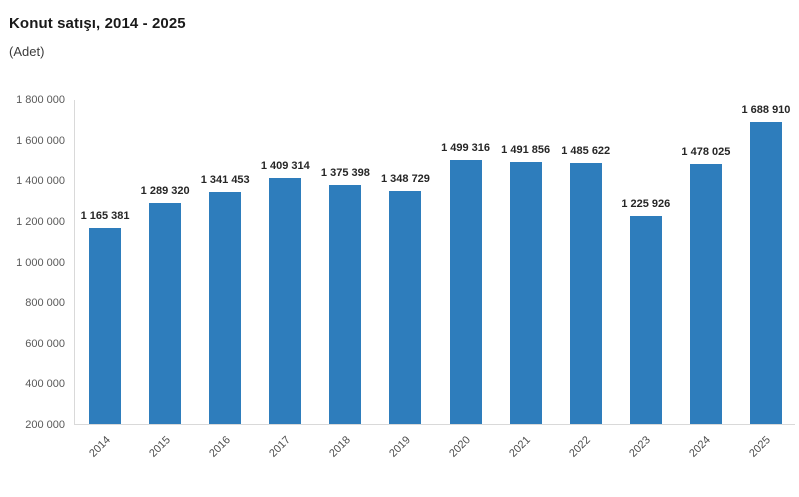 Image resolution: width=799 pixels, height=497 pixels. What do you see at coordinates (159, 447) in the screenshot?
I see `x-axis-label-2015: 2015` at bounding box center [159, 447].